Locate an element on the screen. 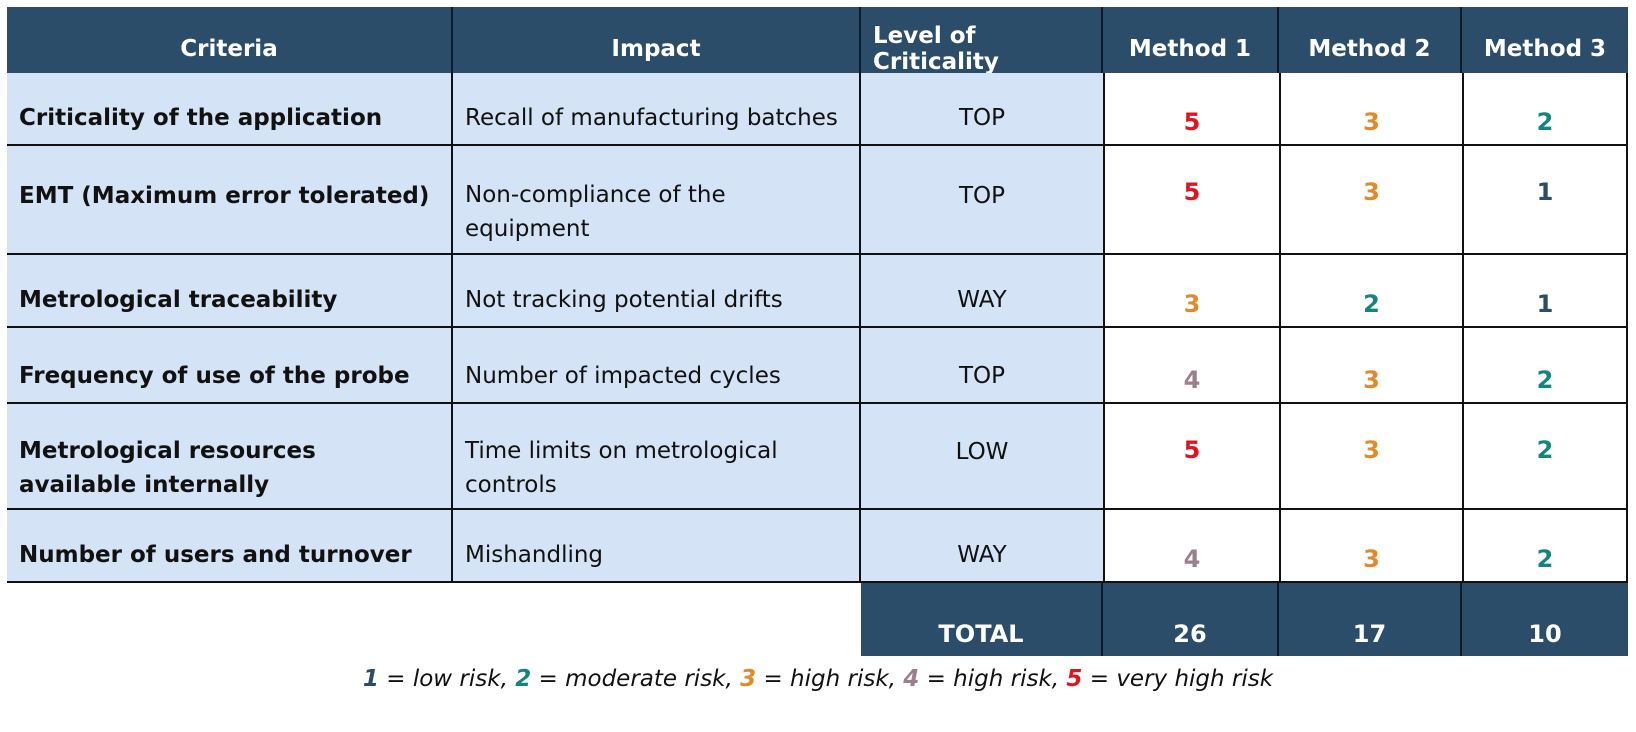  criteria-cell: Number of users and turnover is located at coordinates (230, 546).